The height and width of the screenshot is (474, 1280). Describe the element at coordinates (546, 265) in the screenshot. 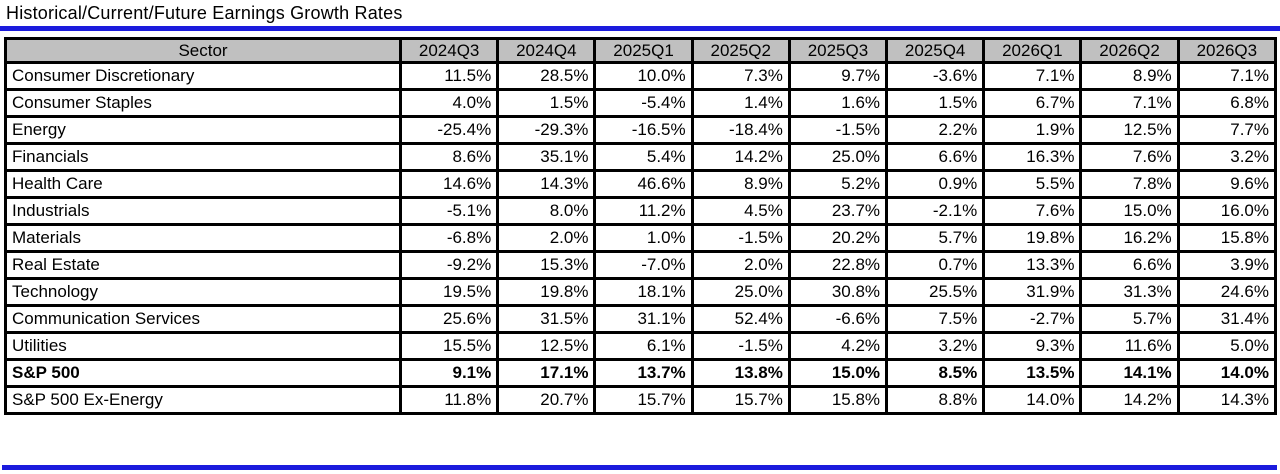

I see `value-cell: 15.3%` at that location.